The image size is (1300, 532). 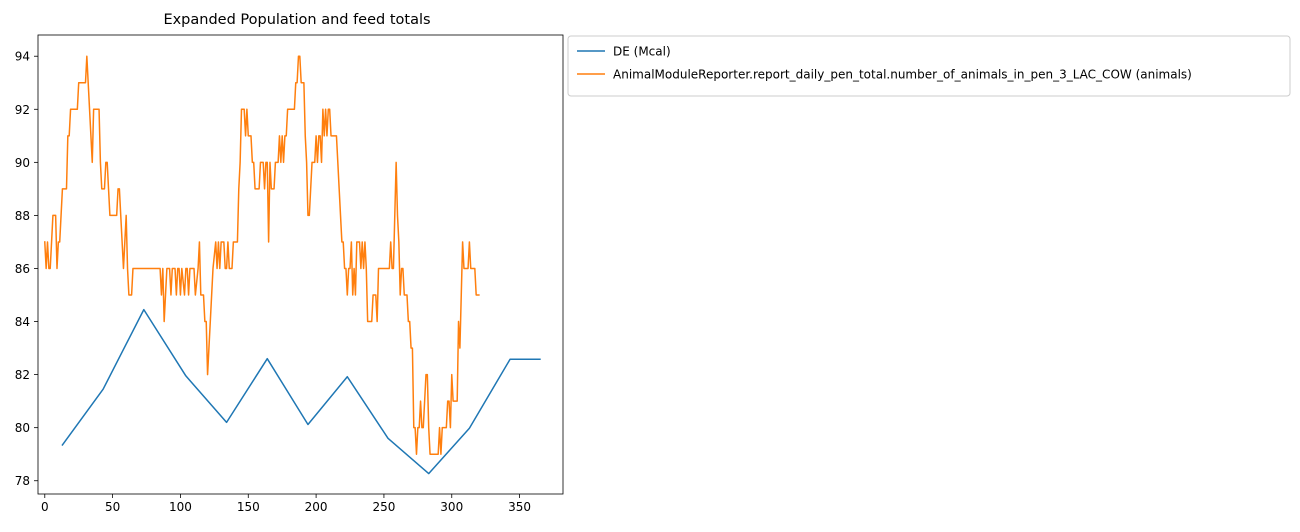 I want to click on x-tick-label: 350, so click(x=519, y=507).